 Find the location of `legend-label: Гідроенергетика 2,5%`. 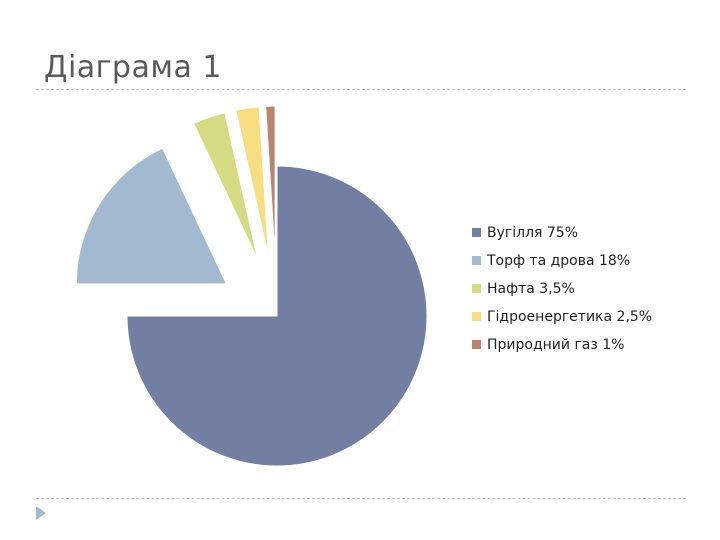

legend-label: Гідроенергетика 2,5% is located at coordinates (570, 317).